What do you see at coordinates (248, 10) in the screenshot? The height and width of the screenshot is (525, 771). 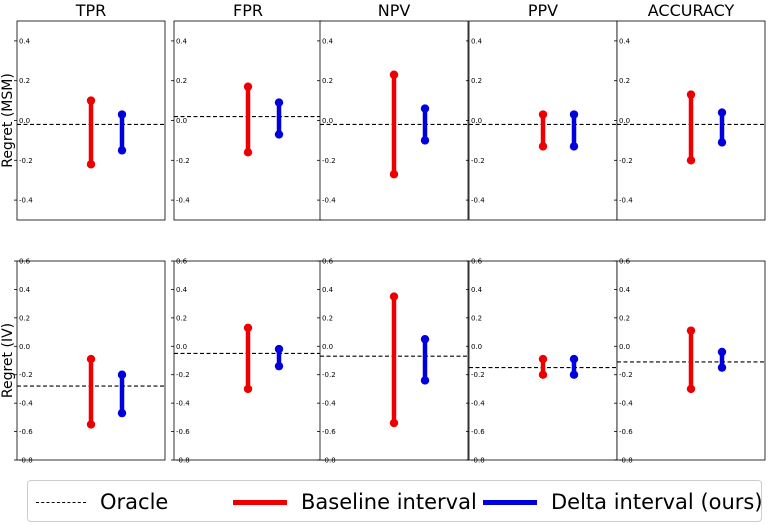 I see `column-title-fpr: FPR` at bounding box center [248, 10].